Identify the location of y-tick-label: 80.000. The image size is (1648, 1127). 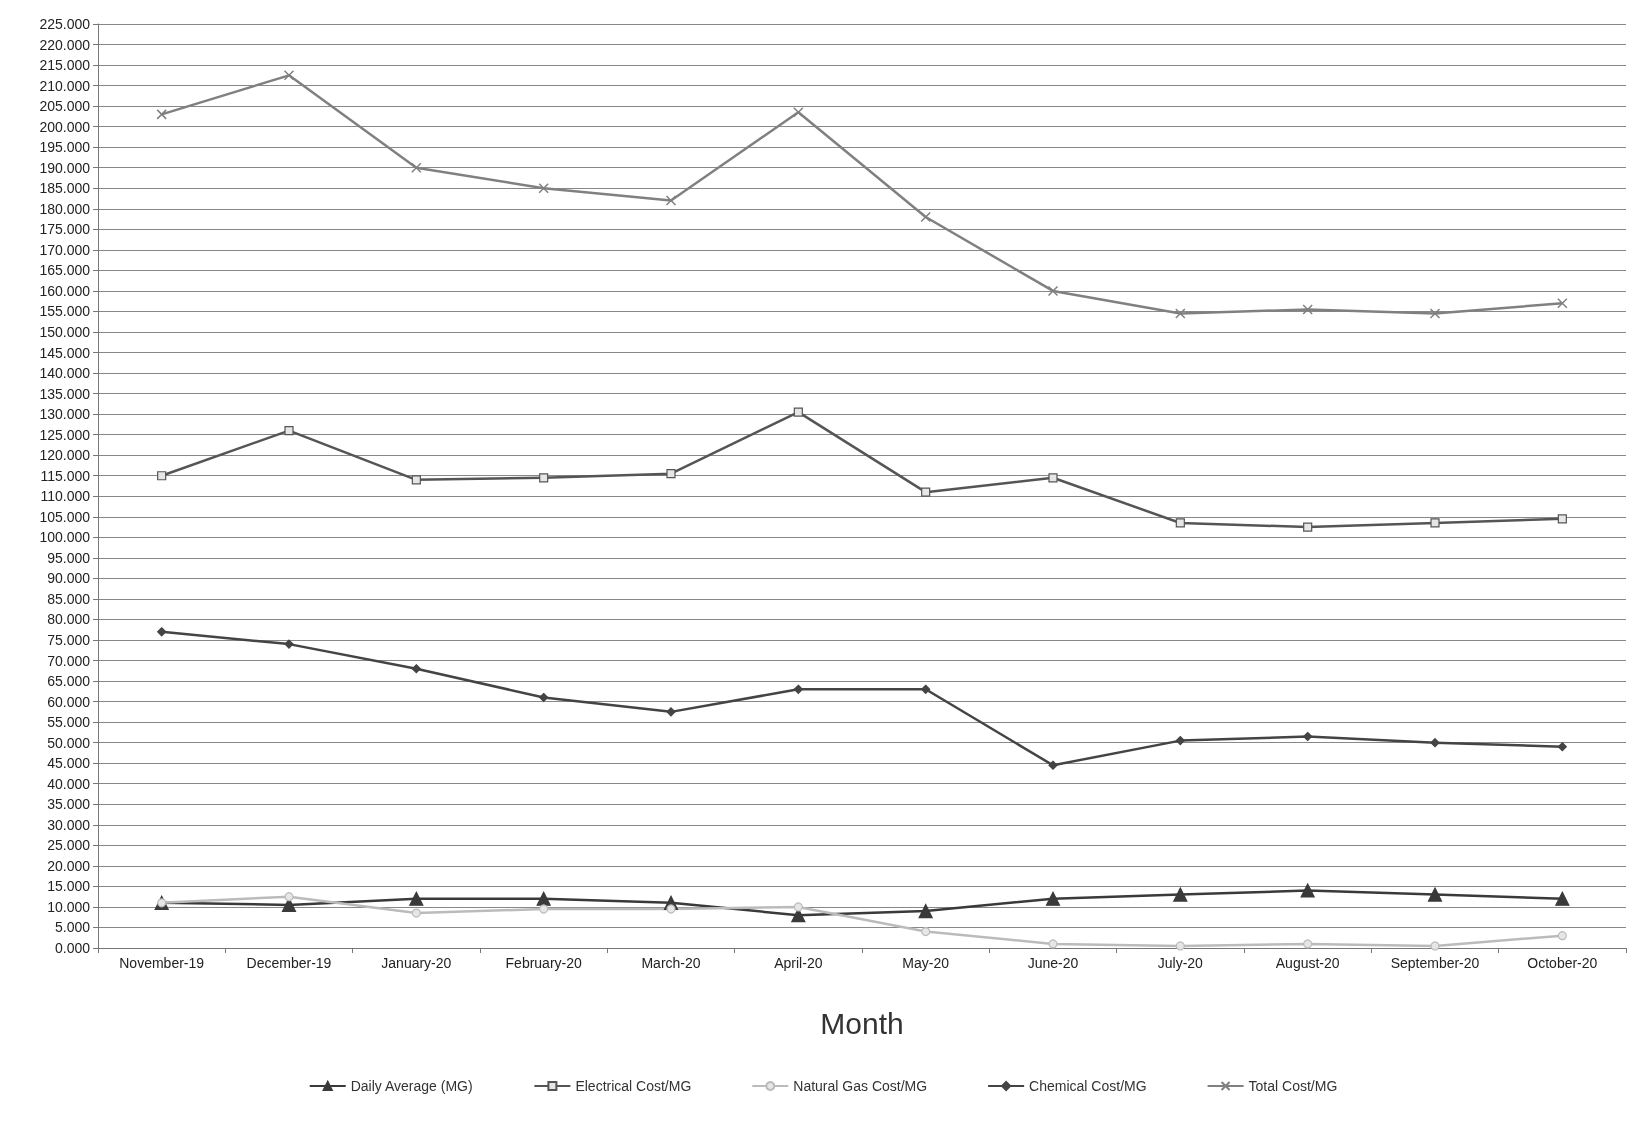
(69, 619).